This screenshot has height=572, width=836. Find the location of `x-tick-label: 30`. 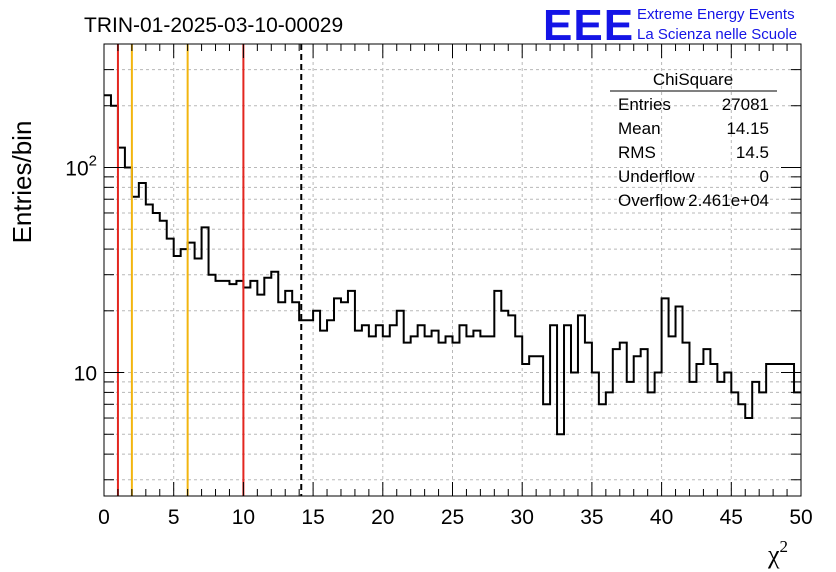

x-tick-label: 30 is located at coordinates (522, 517).